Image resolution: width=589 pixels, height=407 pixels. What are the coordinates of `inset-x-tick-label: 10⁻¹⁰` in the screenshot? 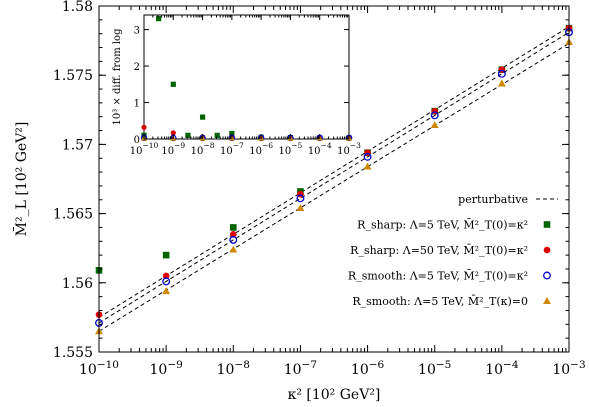 It's located at (144, 149).